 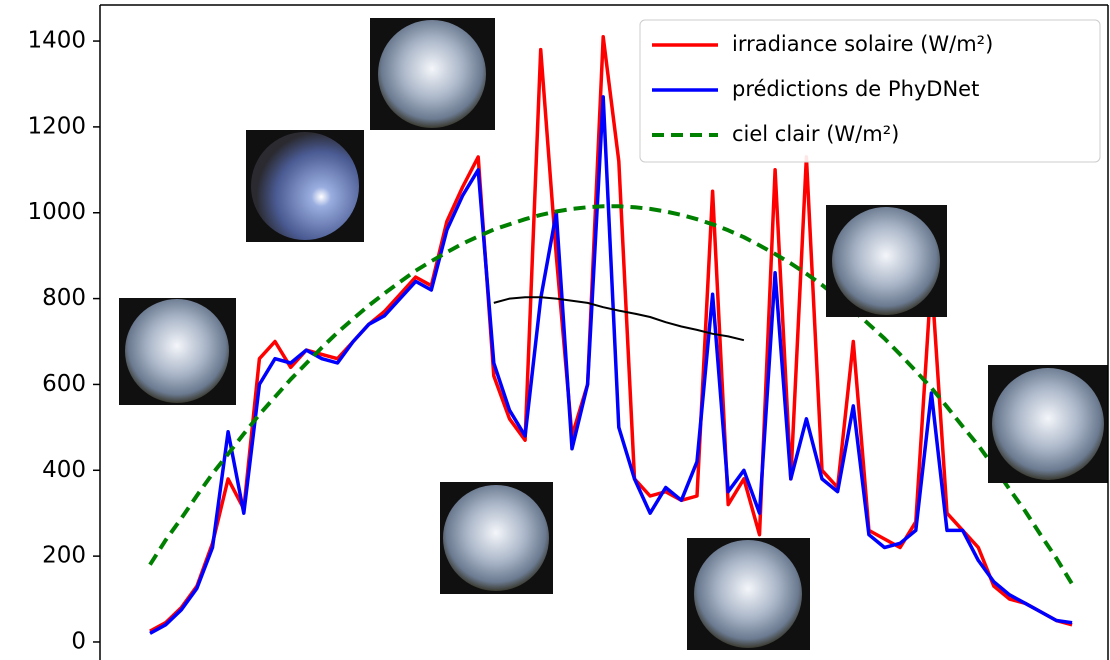 I want to click on legend-label: prédictions de PhyDNet, so click(x=855, y=89).